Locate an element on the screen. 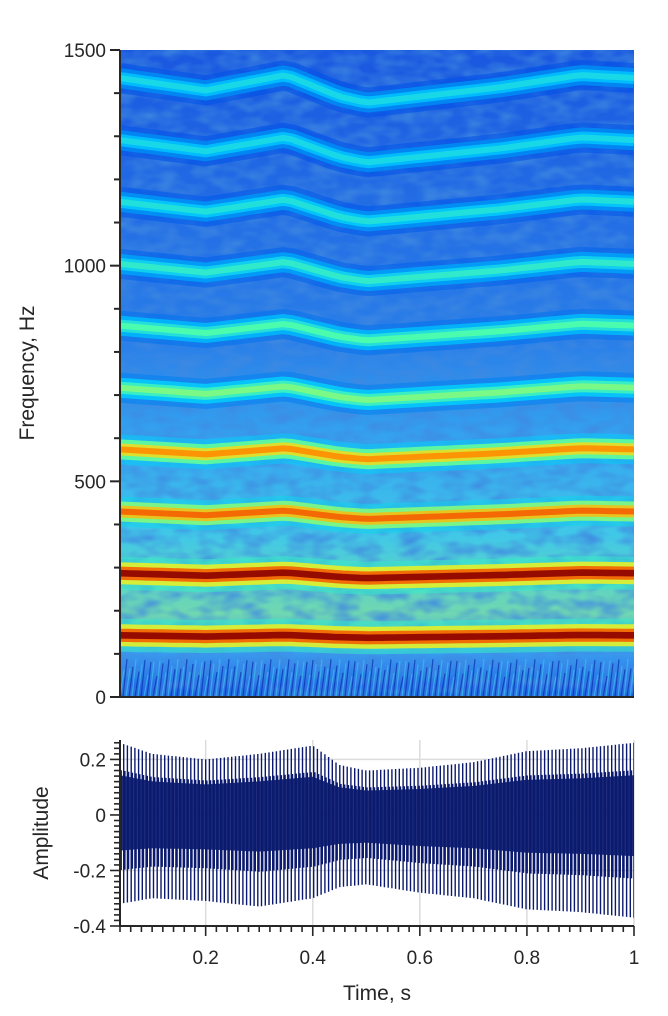 This screenshot has height=1016, width=668. waveform-ylabel: Amplitude is located at coordinates (41, 832).